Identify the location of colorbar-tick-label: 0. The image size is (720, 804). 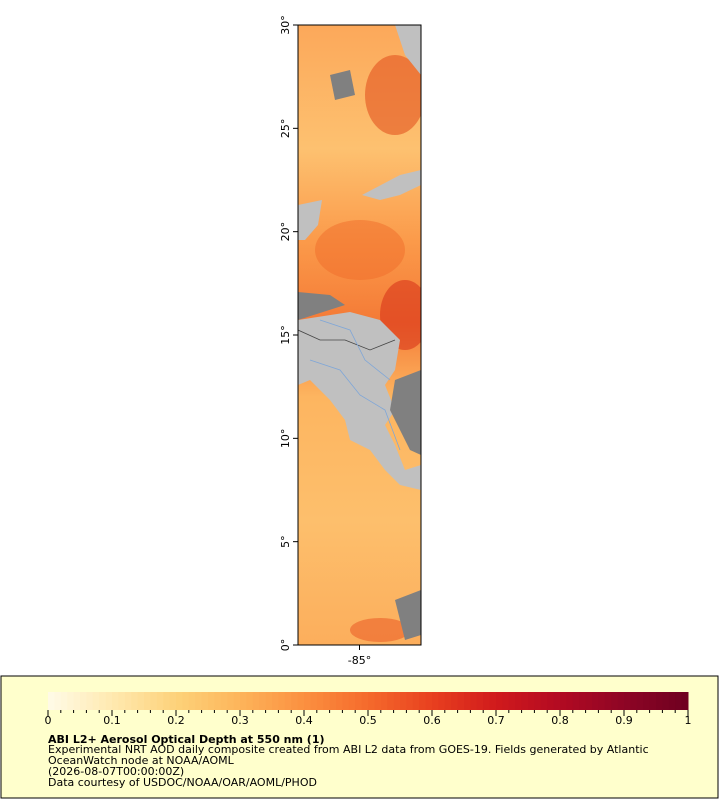
(48, 720).